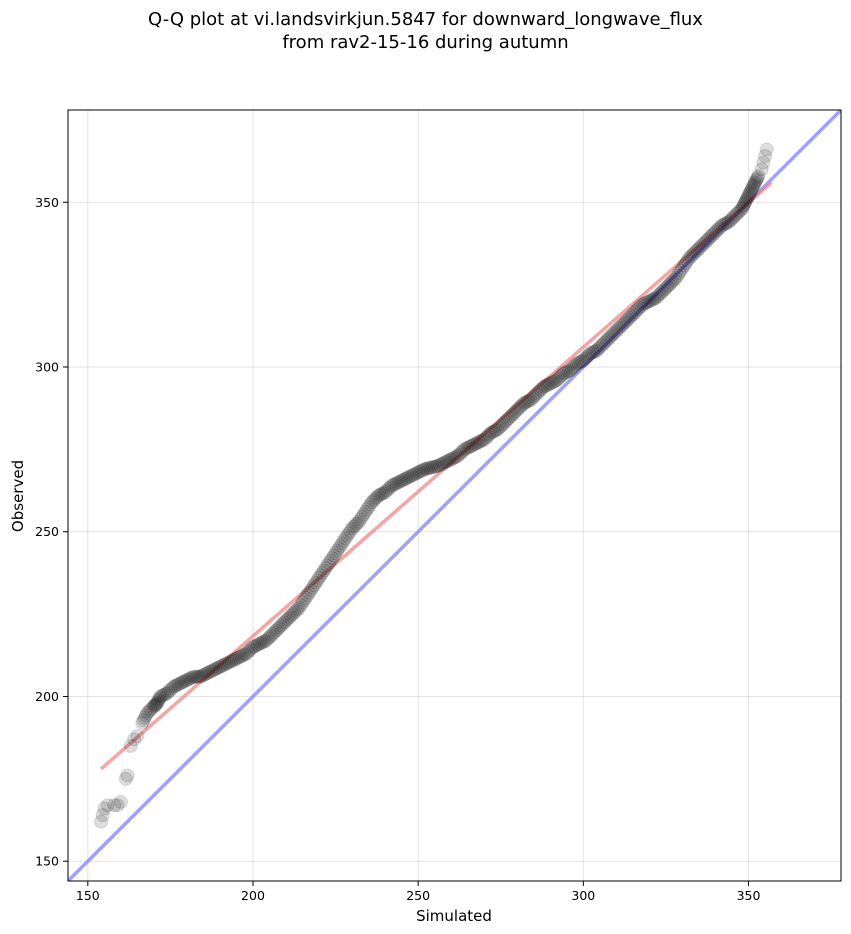 Image resolution: width=851 pixels, height=934 pixels. I want to click on y-tick-label: 150, so click(47, 861).